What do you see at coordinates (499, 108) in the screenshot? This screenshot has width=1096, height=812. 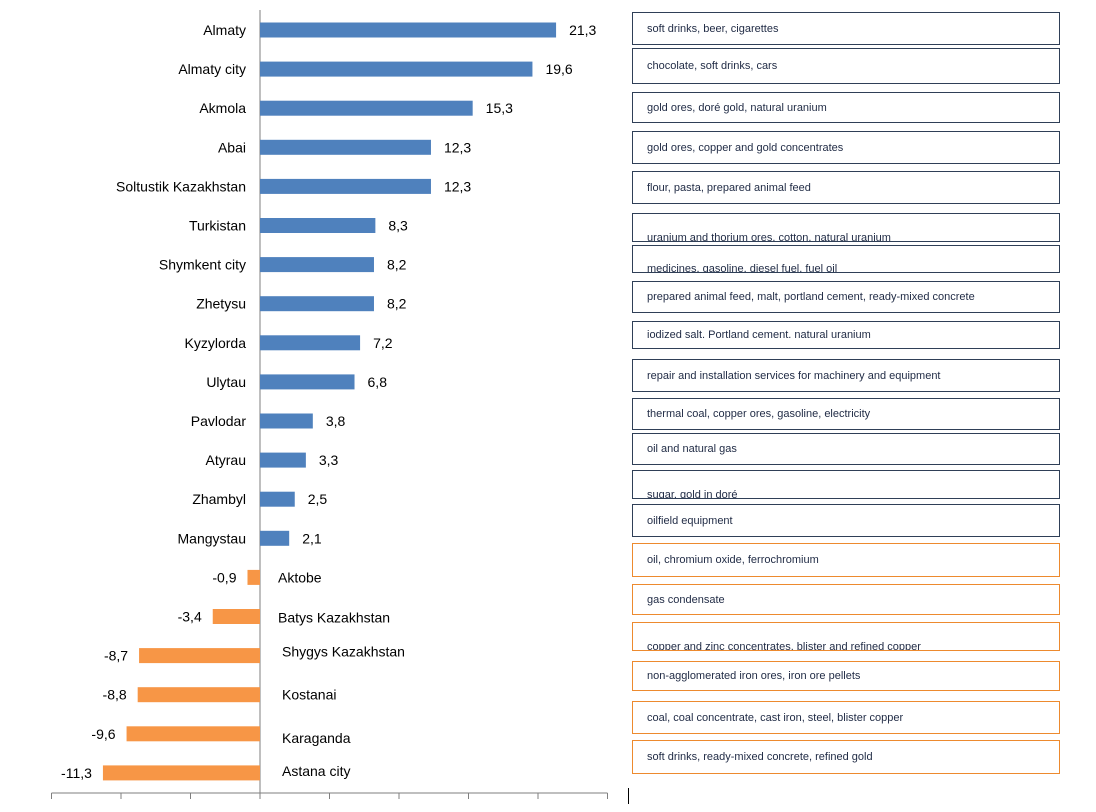 I see `data-label: 15,3` at bounding box center [499, 108].